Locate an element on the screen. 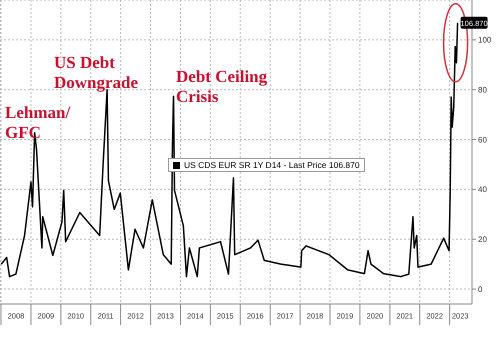  y-tick-label: 80 is located at coordinates (483, 90).